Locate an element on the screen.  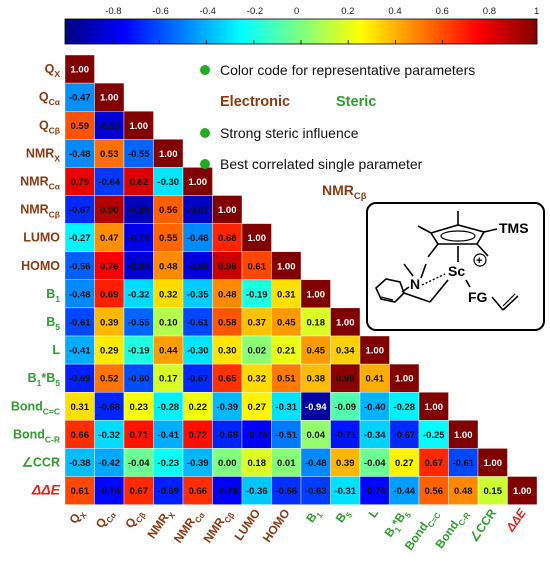
colorbar-tick-label: -0.4 is located at coordinates (208, 11).